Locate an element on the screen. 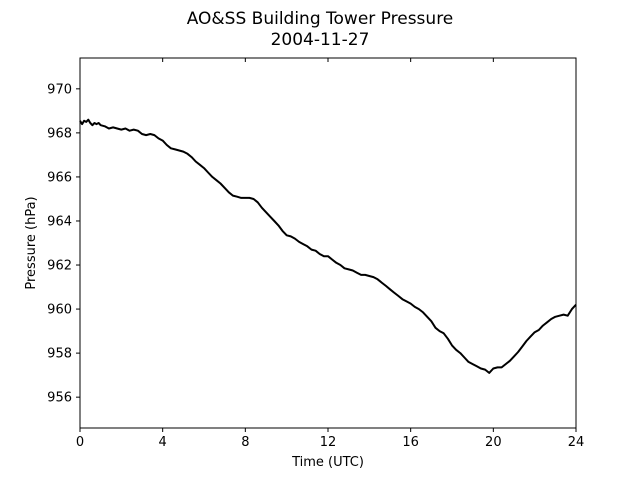 The height and width of the screenshot is (484, 640). y-tick-label: 960 is located at coordinates (59, 310).